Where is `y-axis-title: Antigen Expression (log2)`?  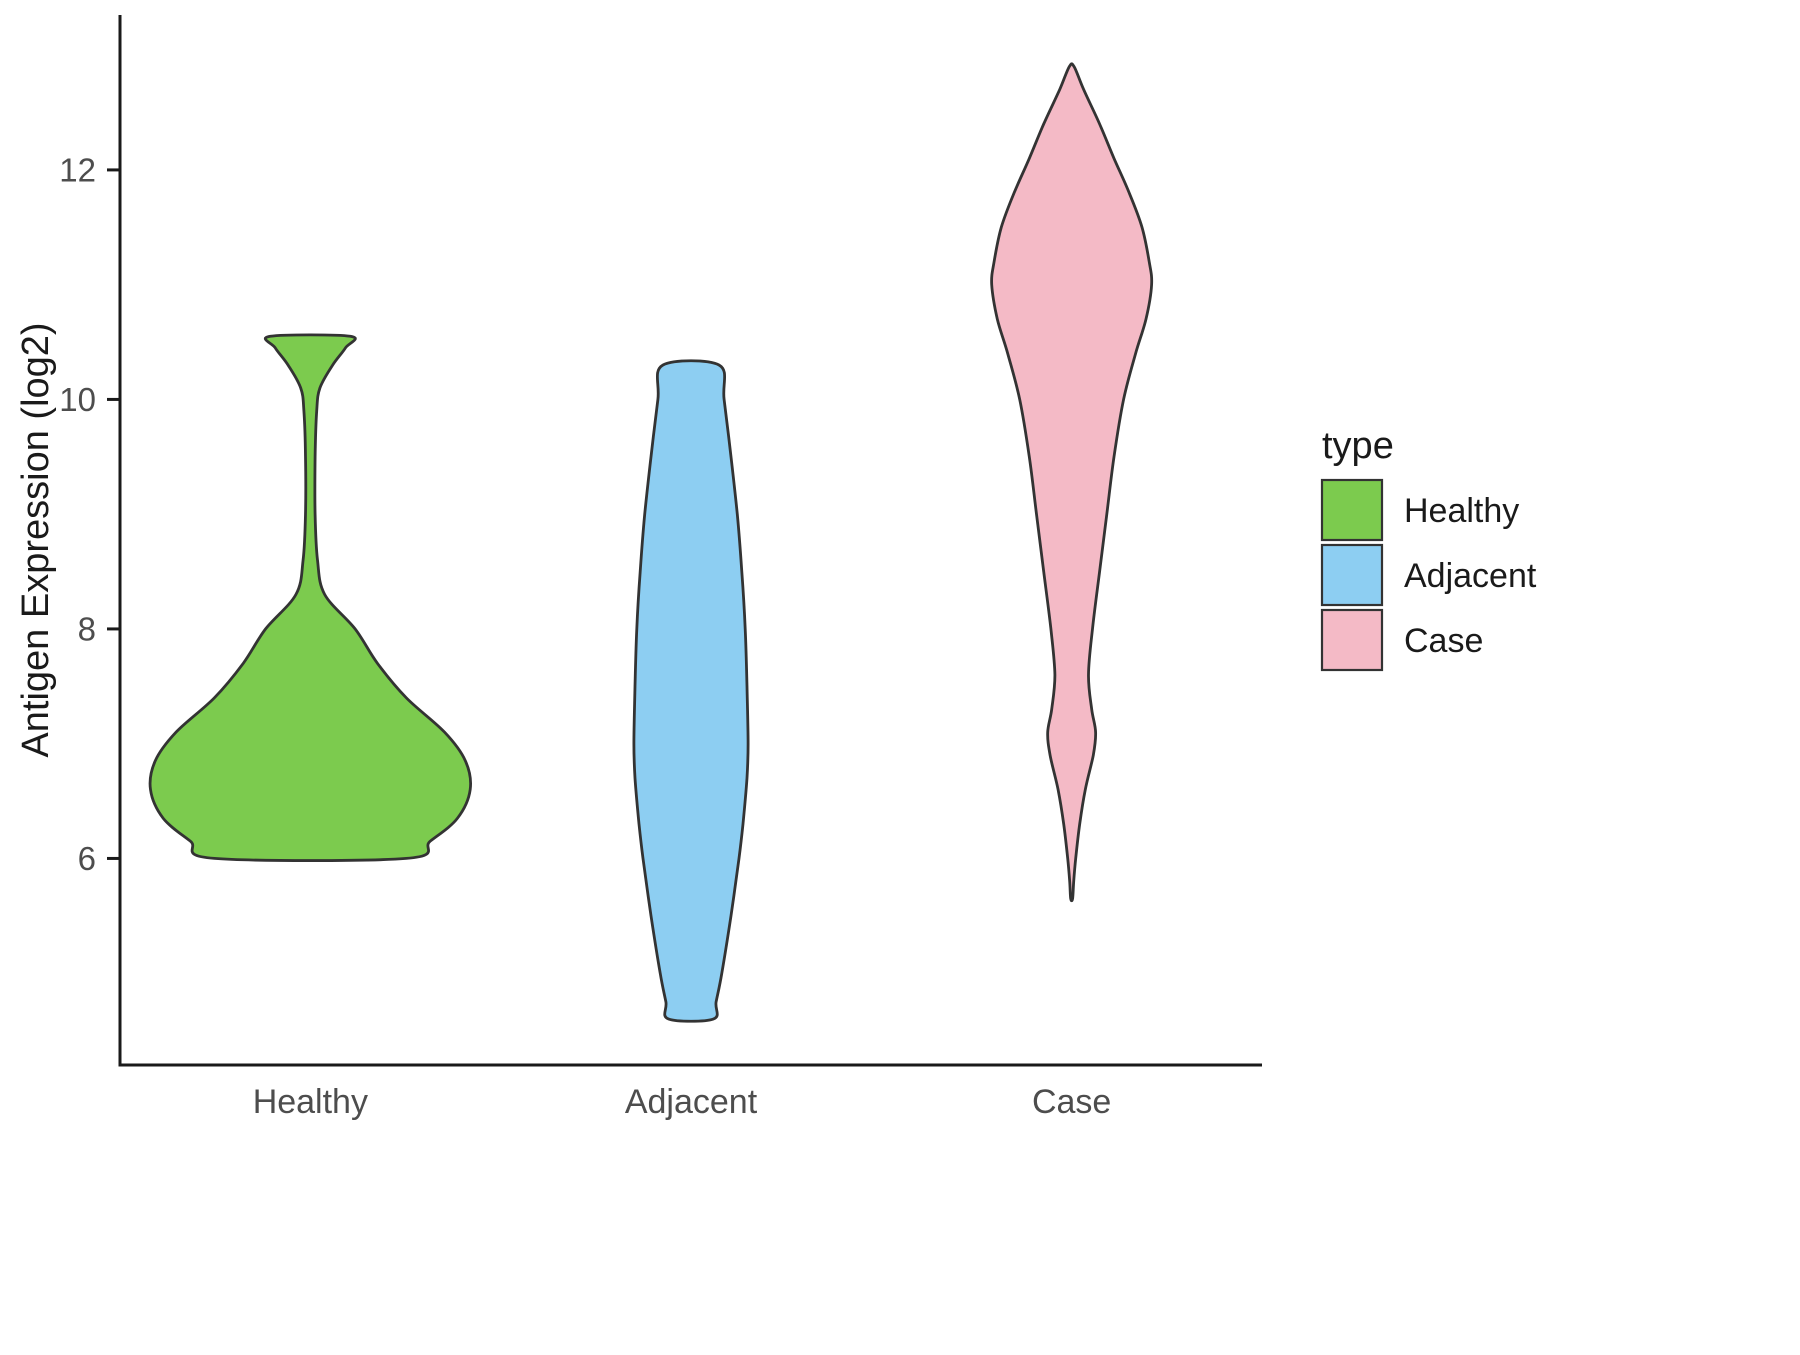 y-axis-title: Antigen Expression (log2) is located at coordinates (36, 539).